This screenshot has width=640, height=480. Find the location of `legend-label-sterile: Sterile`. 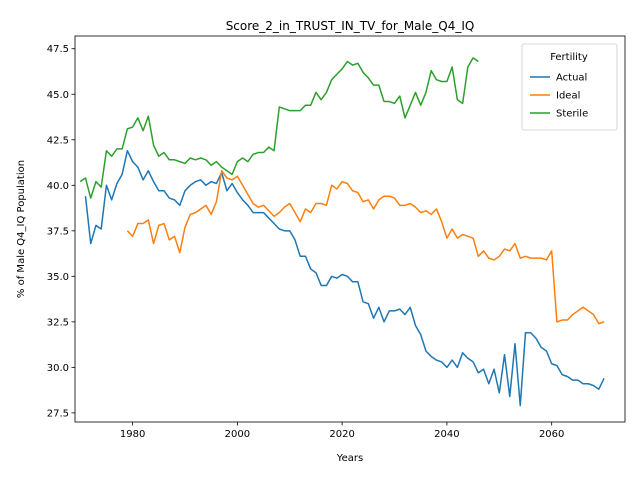

legend-label-sterile: Sterile is located at coordinates (572, 114).